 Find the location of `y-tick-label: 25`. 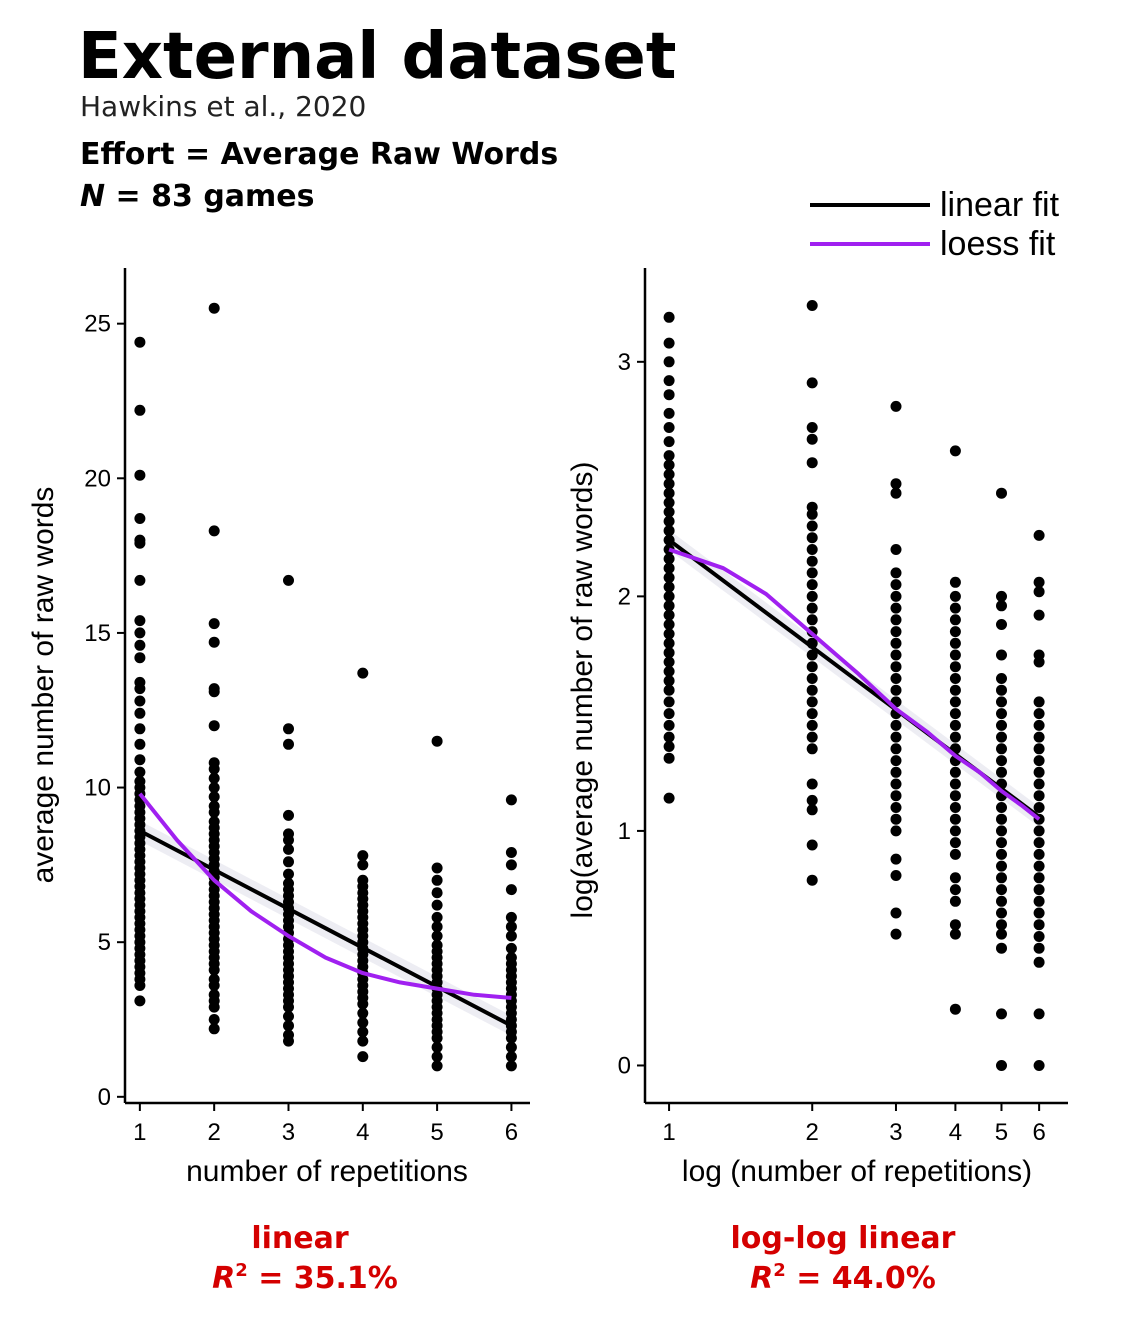

y-tick-label: 25 is located at coordinates (97, 324).